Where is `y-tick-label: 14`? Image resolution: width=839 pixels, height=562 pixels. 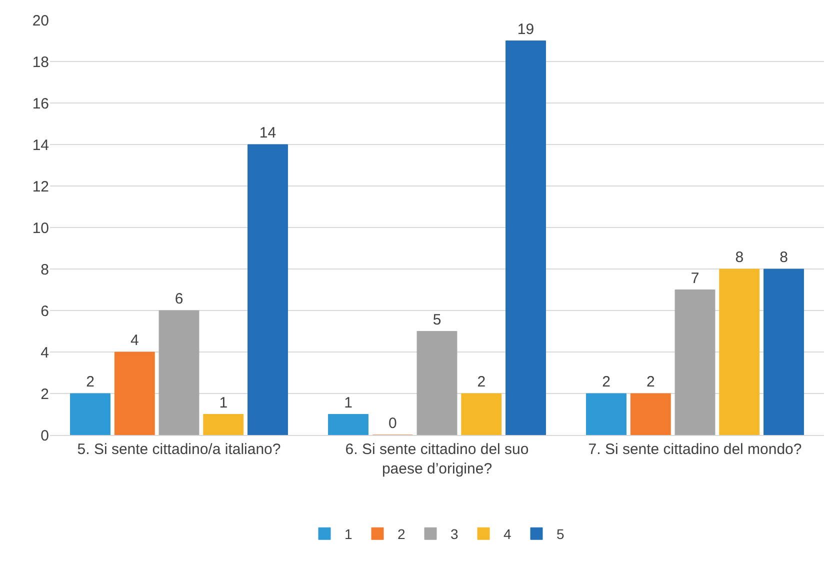
y-tick-label: 14 is located at coordinates (40, 145).